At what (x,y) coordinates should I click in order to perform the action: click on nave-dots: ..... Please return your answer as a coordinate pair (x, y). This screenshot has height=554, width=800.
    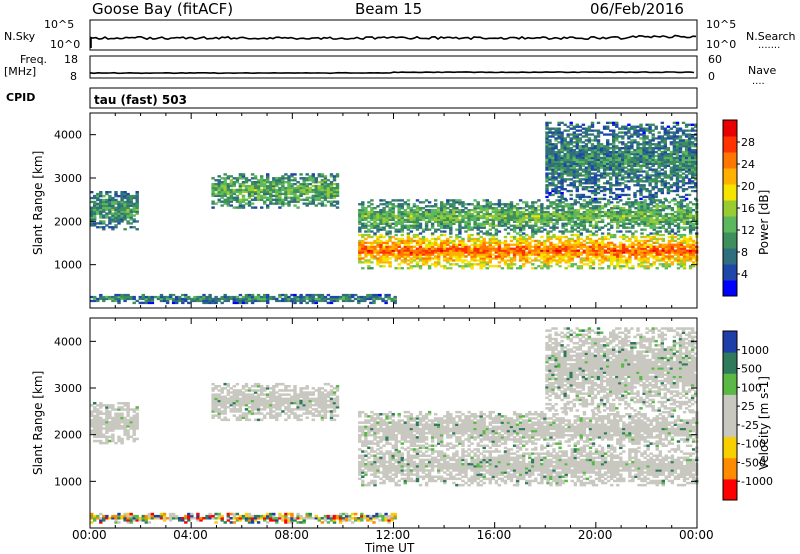
    Looking at the image, I should click on (758, 81).